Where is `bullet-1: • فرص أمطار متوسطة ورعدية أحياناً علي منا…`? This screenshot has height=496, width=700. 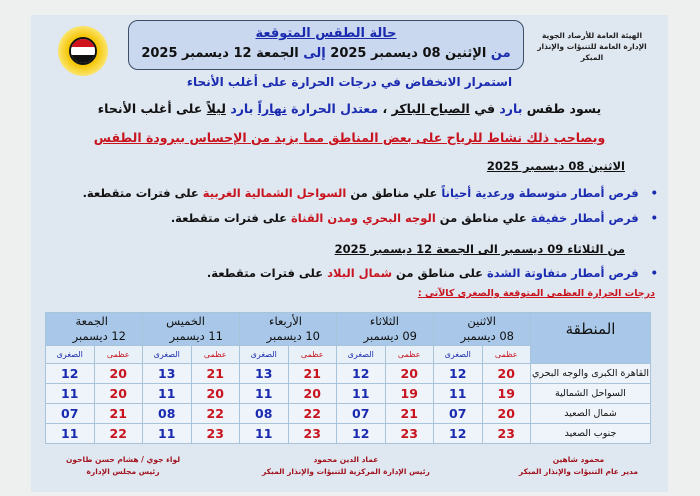 bullet-1: • فرص أمطار متوسطة ورعدية أحياناً علي منا… is located at coordinates (370, 193).